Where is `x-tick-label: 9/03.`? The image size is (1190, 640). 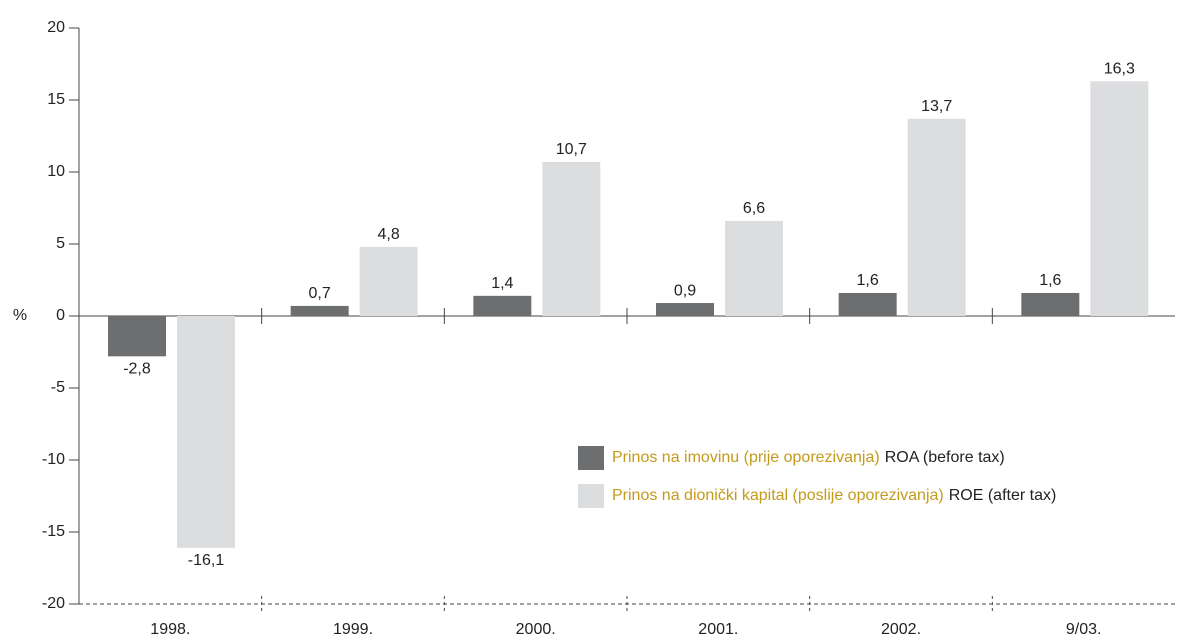
x-tick-label: 9/03. is located at coordinates (1084, 629).